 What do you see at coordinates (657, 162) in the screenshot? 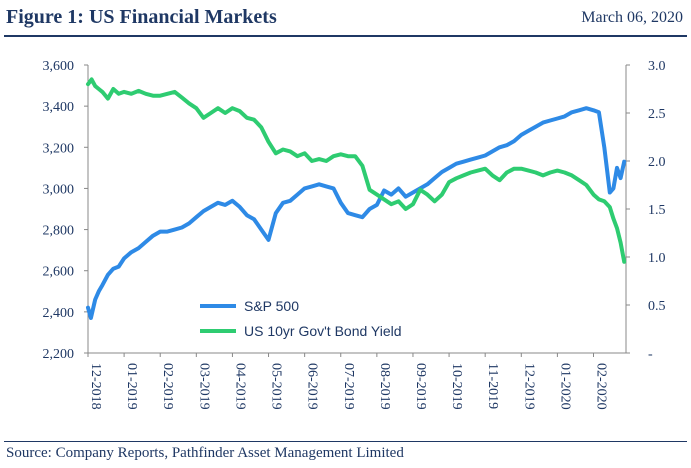
I see `right-tick-label: 2.0` at bounding box center [657, 162].